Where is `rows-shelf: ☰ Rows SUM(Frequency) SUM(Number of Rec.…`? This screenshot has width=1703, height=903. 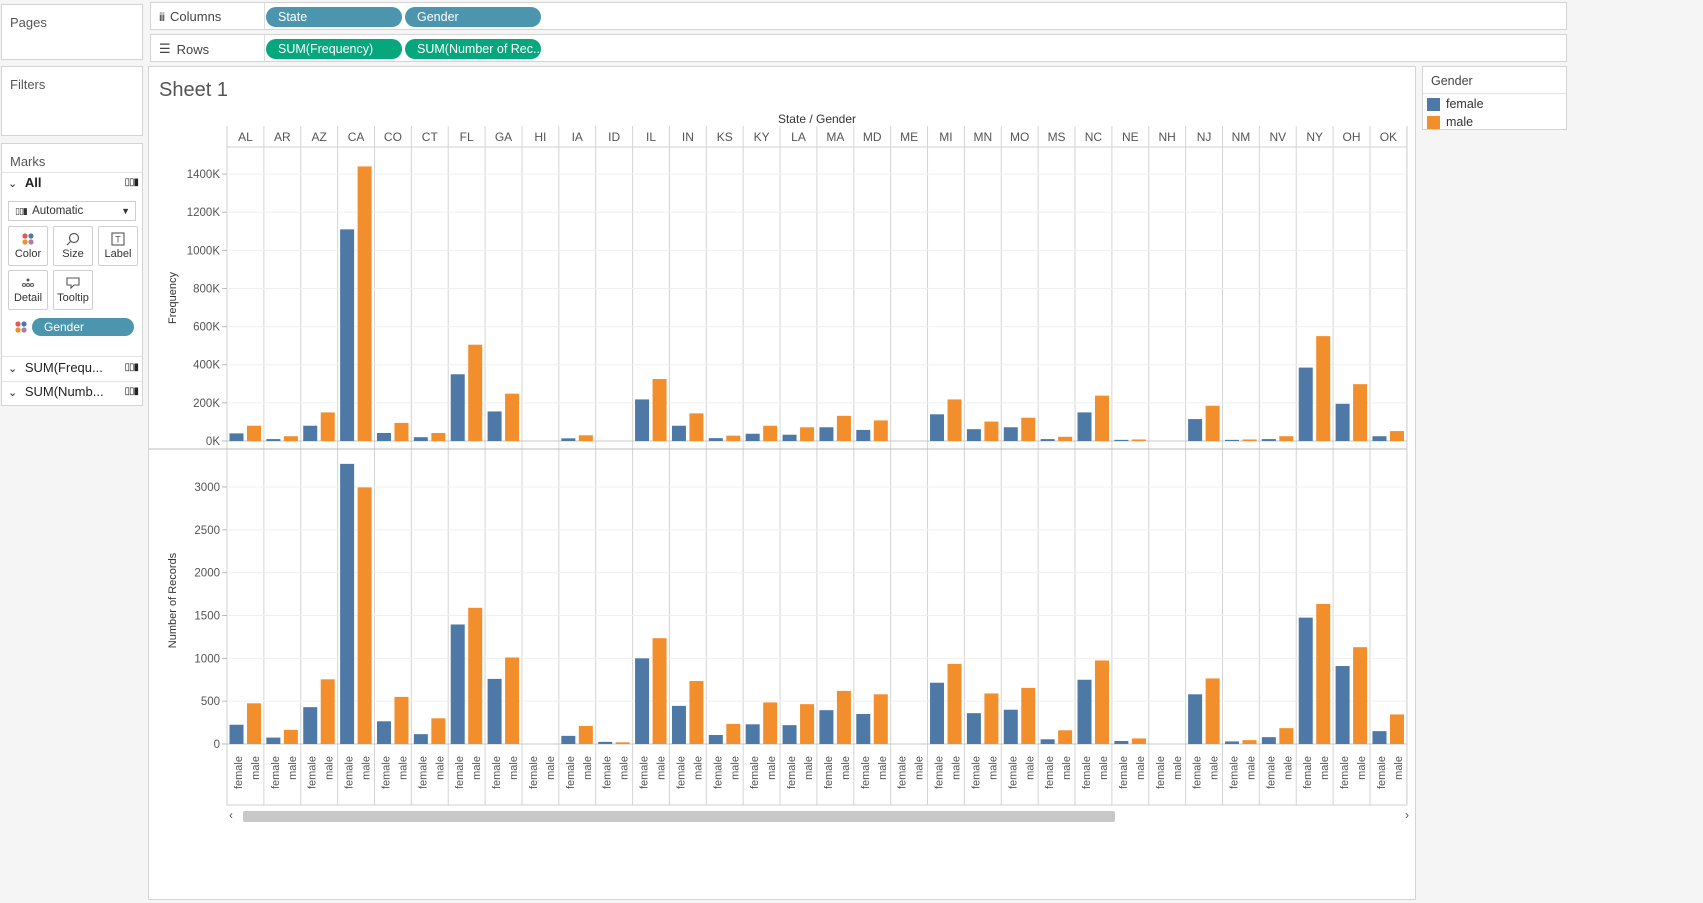
rows-shelf: ☰ Rows SUM(Frequency) SUM(Number of Rec.… is located at coordinates (858, 48).